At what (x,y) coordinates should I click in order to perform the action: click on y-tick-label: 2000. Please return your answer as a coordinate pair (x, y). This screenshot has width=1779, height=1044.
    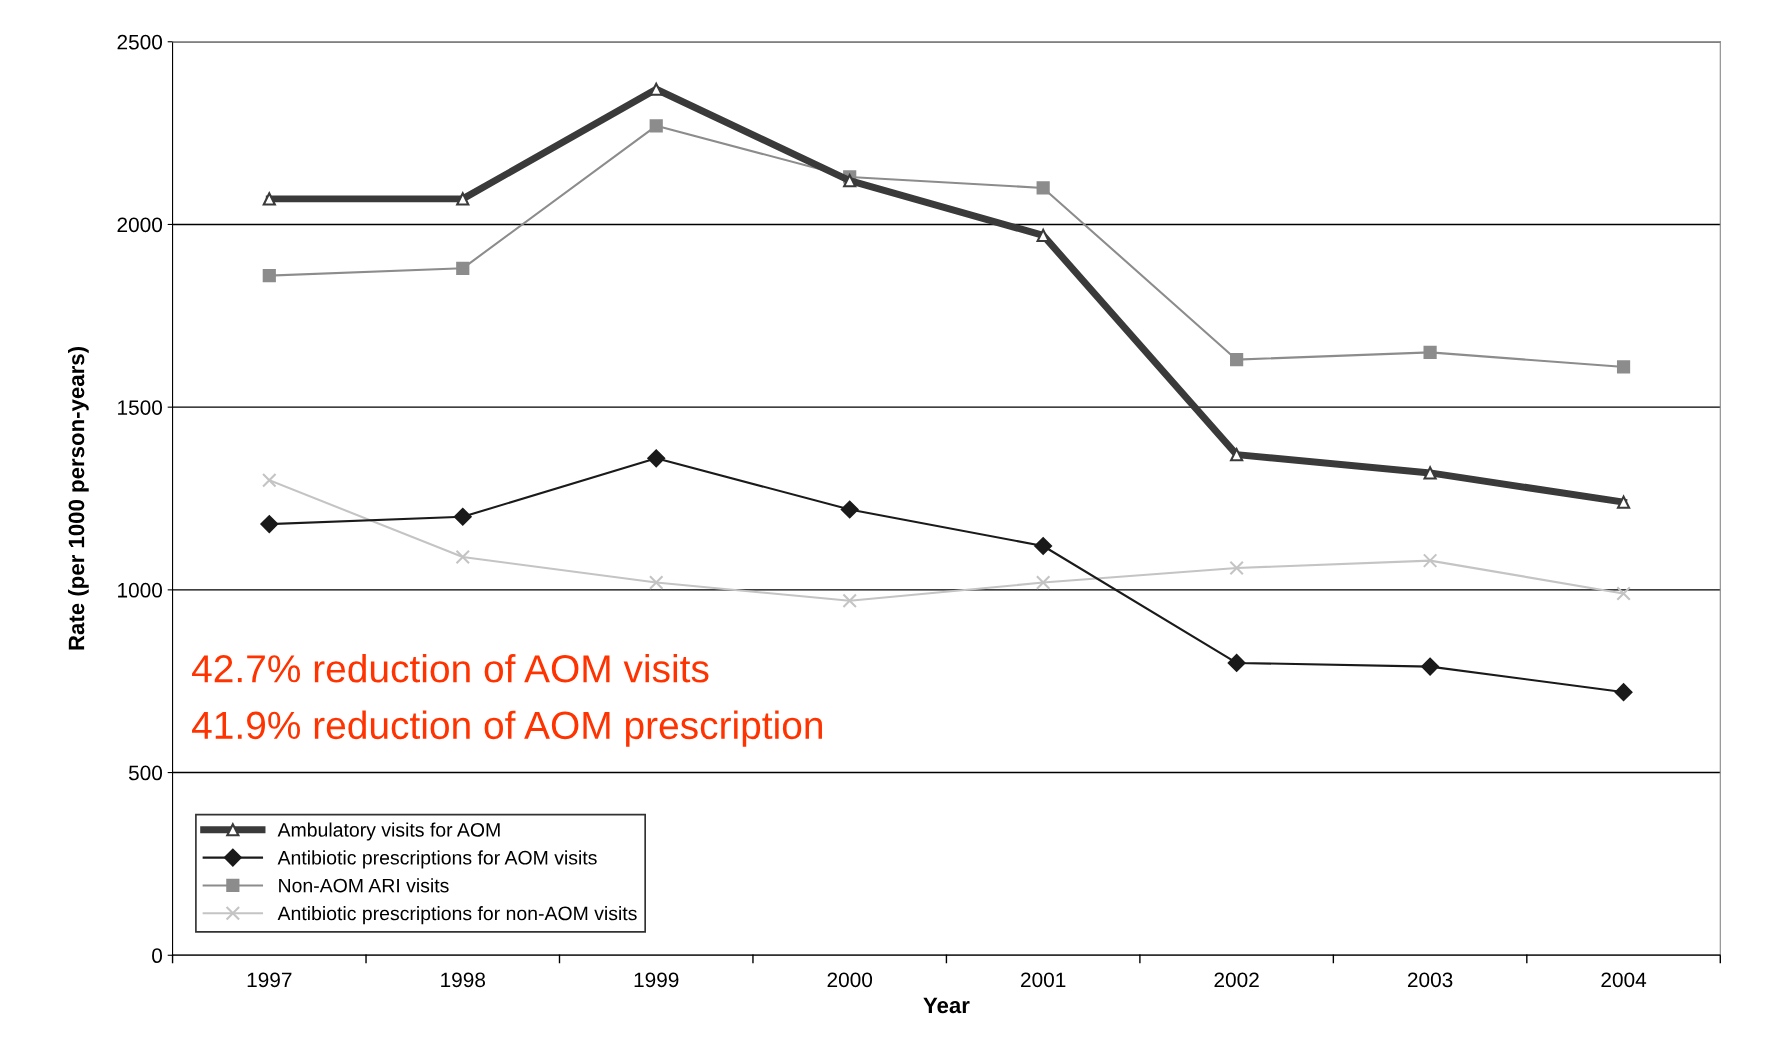
    Looking at the image, I should click on (140, 225).